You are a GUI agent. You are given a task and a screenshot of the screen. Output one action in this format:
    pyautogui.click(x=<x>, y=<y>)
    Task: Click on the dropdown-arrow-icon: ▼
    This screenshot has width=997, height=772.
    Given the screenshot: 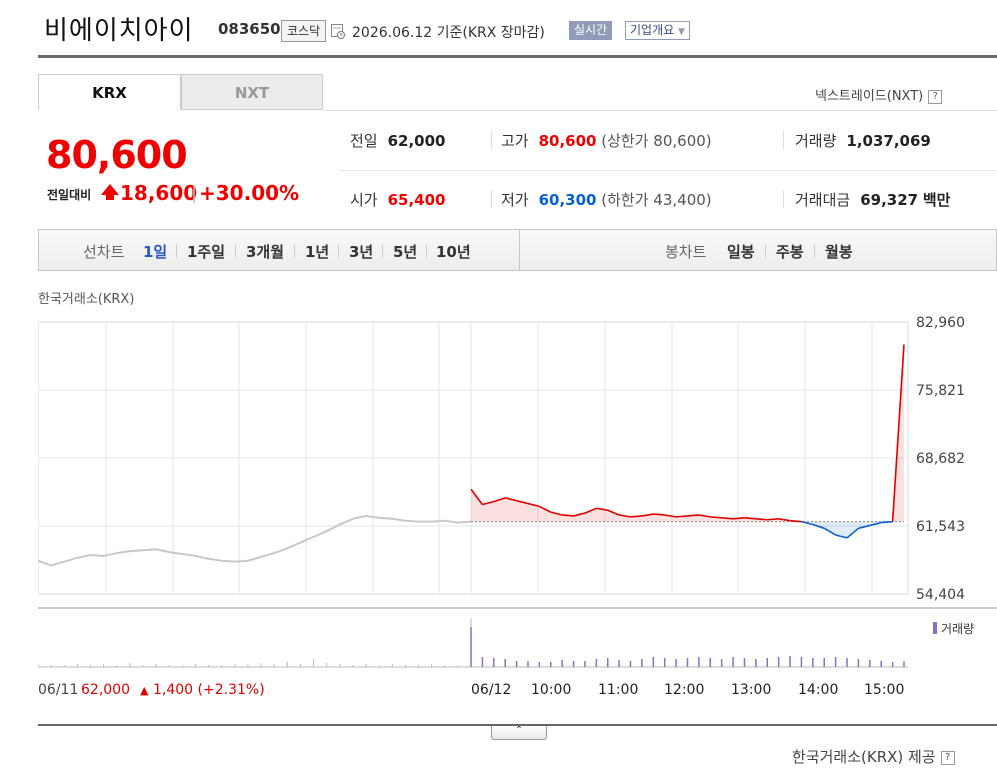 What is the action you would take?
    pyautogui.click(x=681, y=32)
    